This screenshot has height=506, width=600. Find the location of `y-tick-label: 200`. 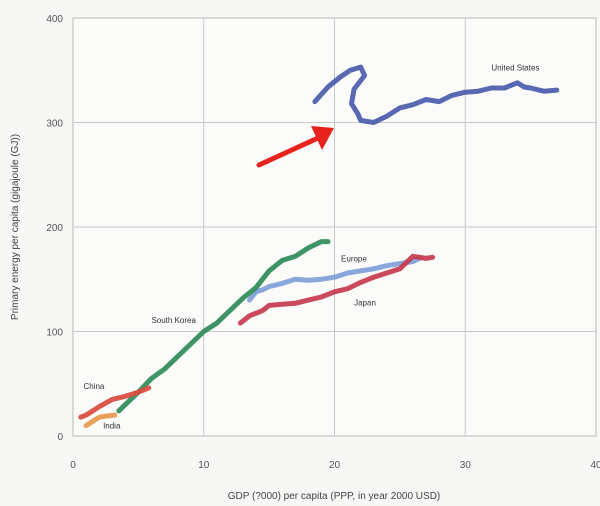

y-tick-label: 200 is located at coordinates (54, 228).